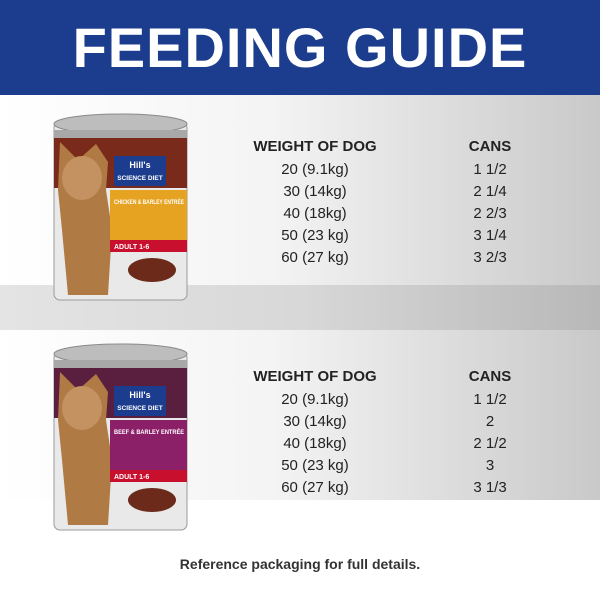 Image resolution: width=600 pixels, height=600 pixels. Describe the element at coordinates (400, 466) in the screenshot. I see `table-row: 50 (23 kg) 3` at that location.